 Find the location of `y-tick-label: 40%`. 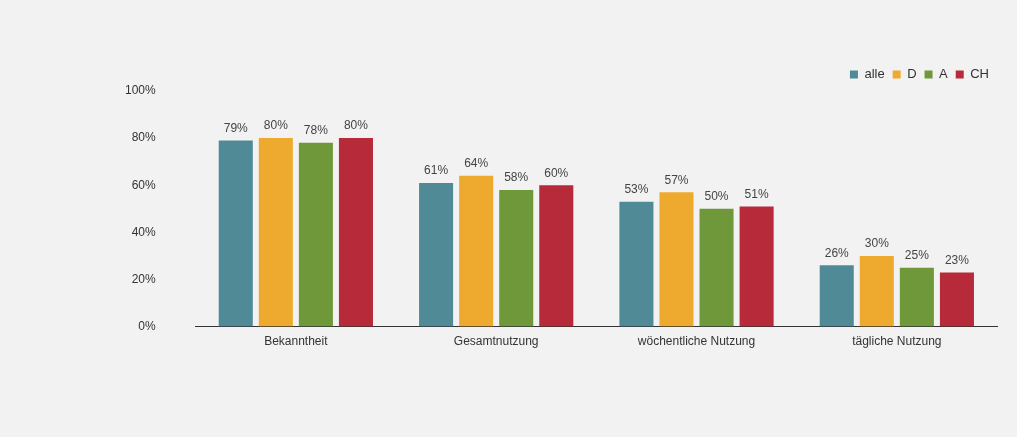

y-tick-label: 40% is located at coordinates (144, 231).